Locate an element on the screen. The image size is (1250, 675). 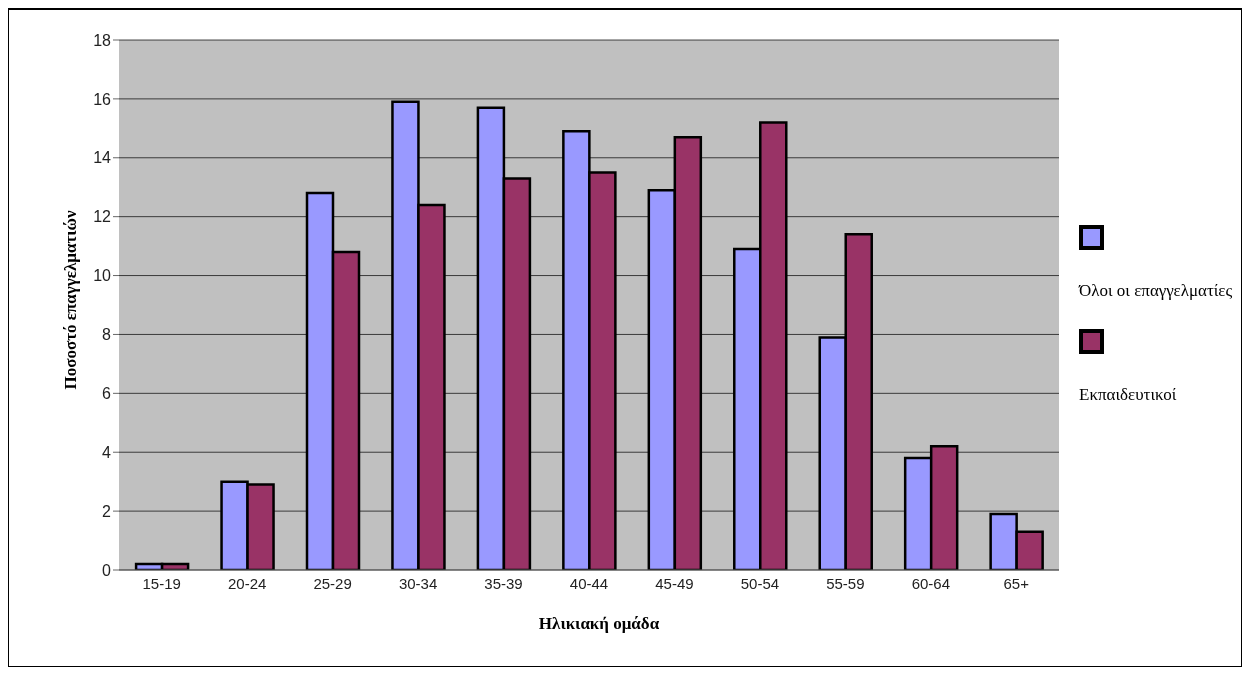
x-tick-label: 20-24 is located at coordinates (247, 583).